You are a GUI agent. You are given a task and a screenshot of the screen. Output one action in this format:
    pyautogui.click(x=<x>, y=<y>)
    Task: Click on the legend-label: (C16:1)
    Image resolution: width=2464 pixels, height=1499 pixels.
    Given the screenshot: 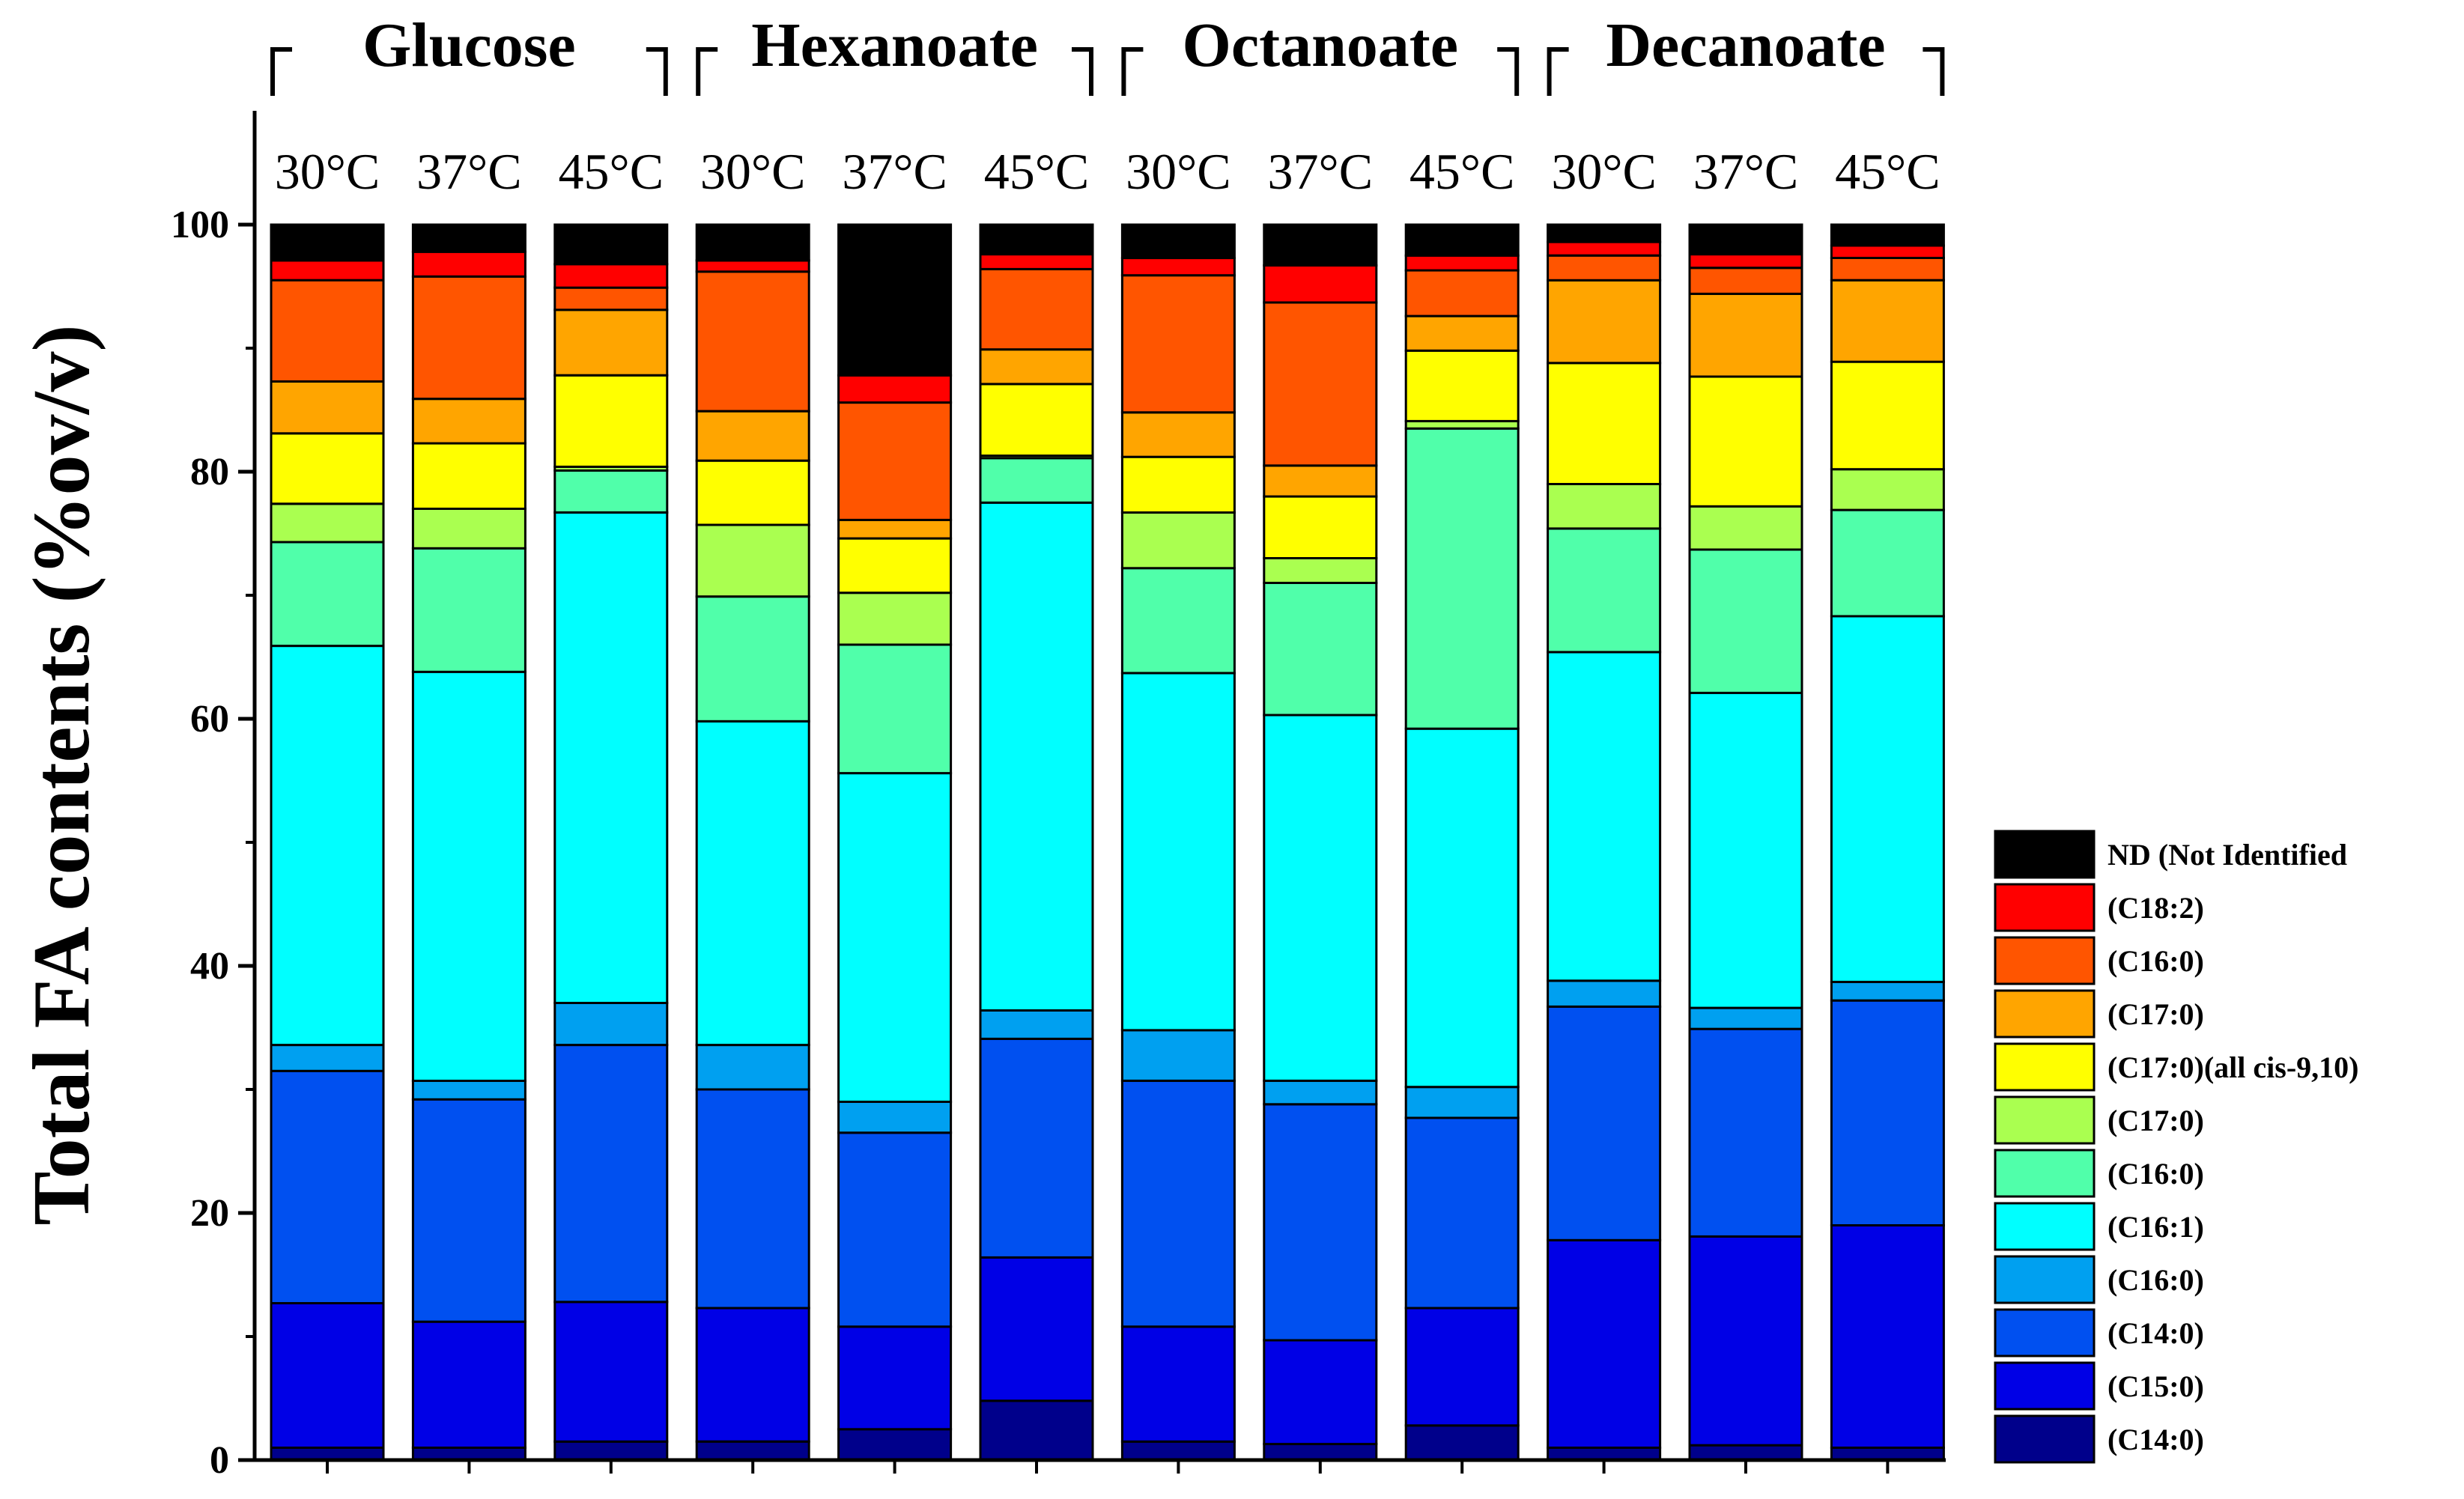 What is the action you would take?
    pyautogui.click(x=2156, y=1227)
    